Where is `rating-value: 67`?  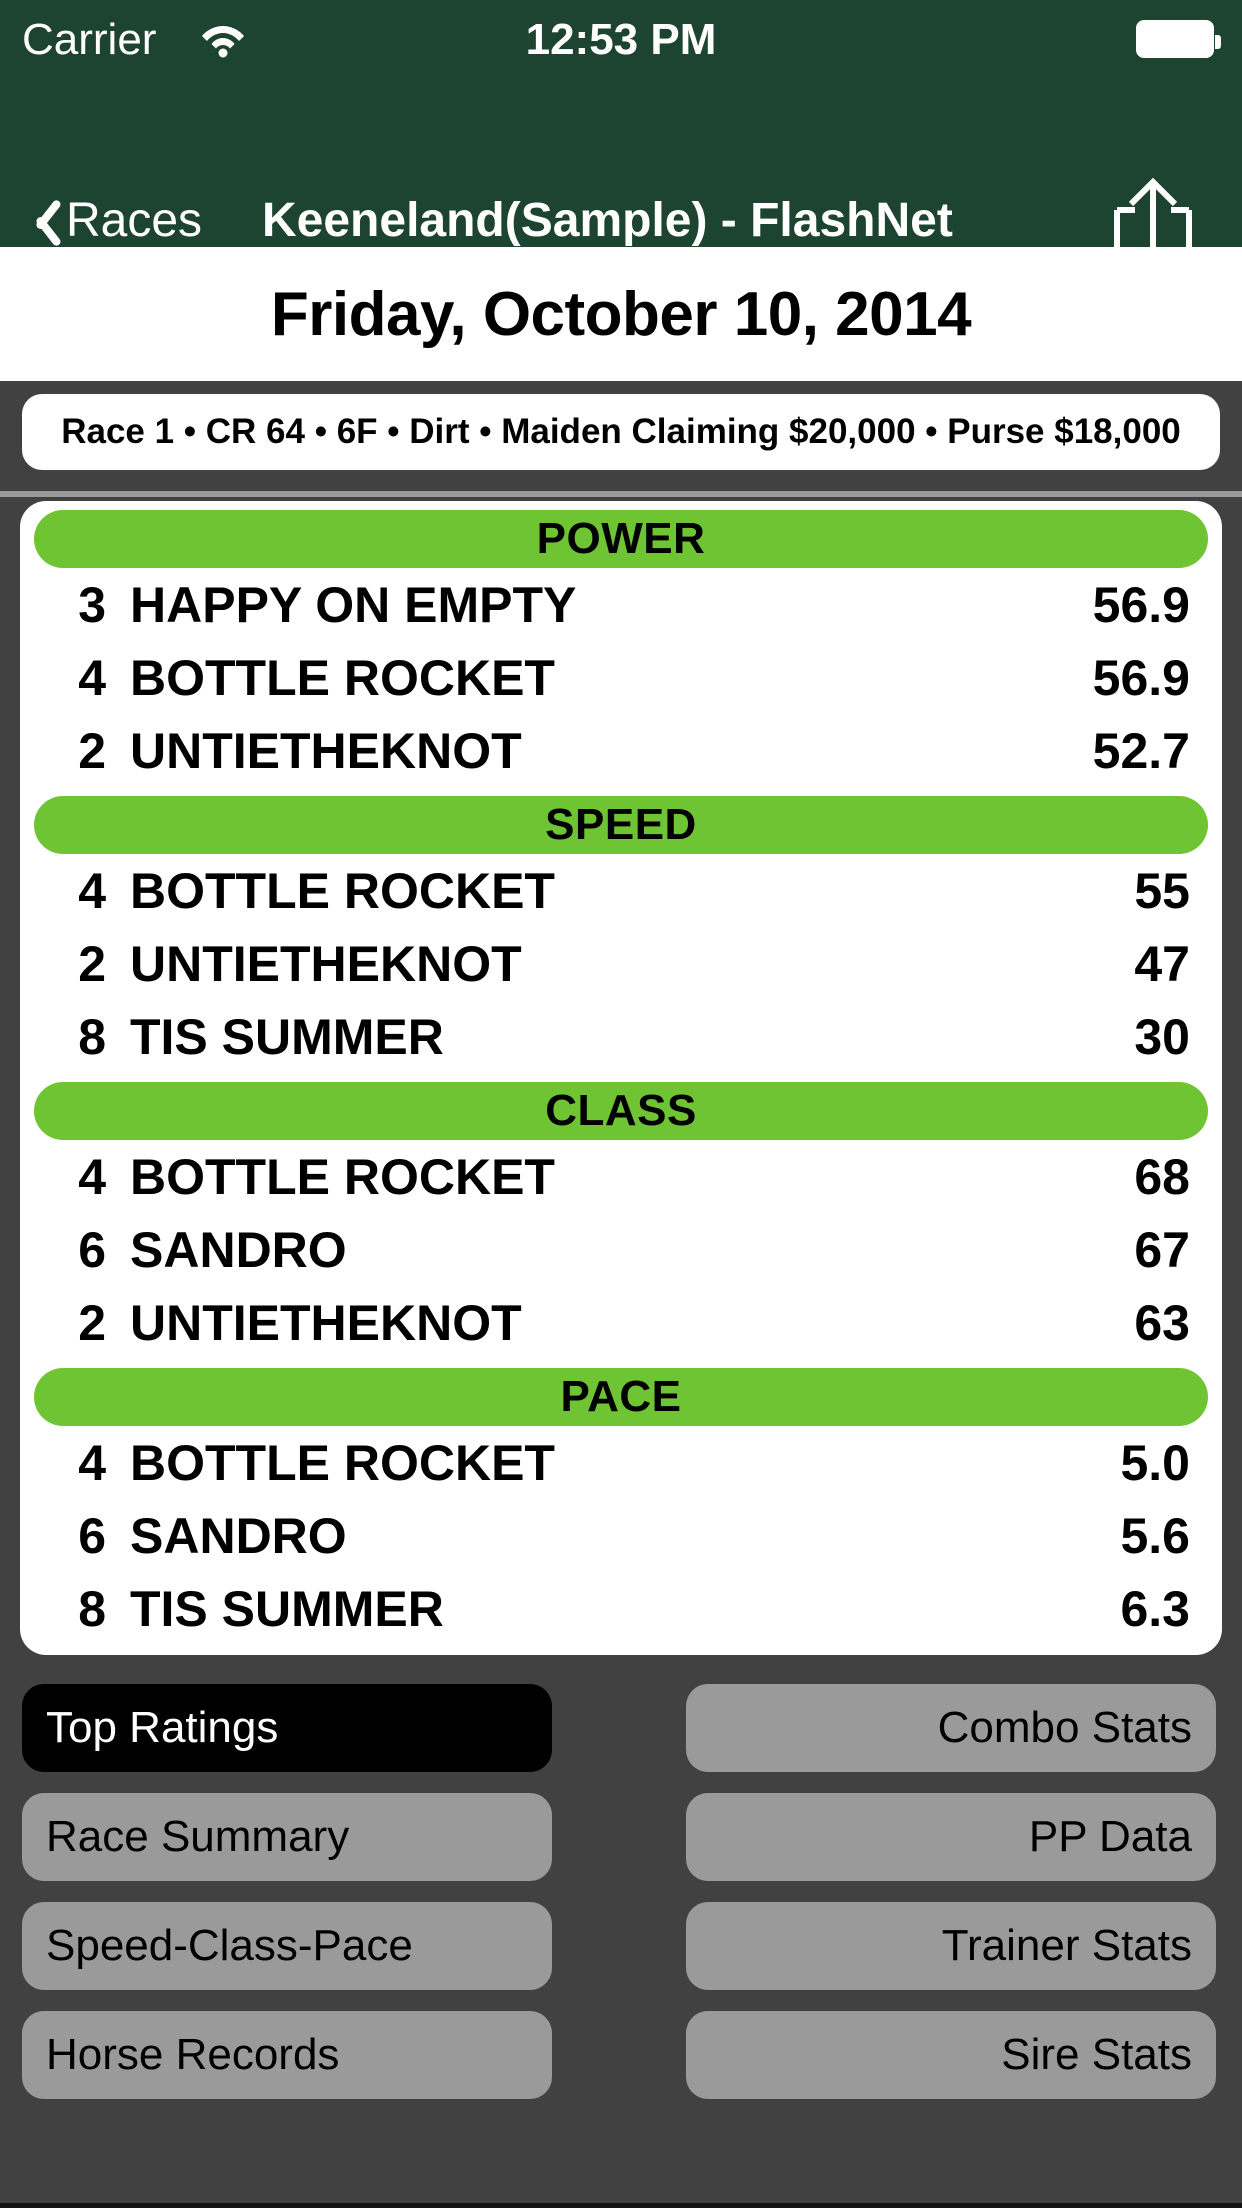
rating-value: 67 is located at coordinates (1162, 1249).